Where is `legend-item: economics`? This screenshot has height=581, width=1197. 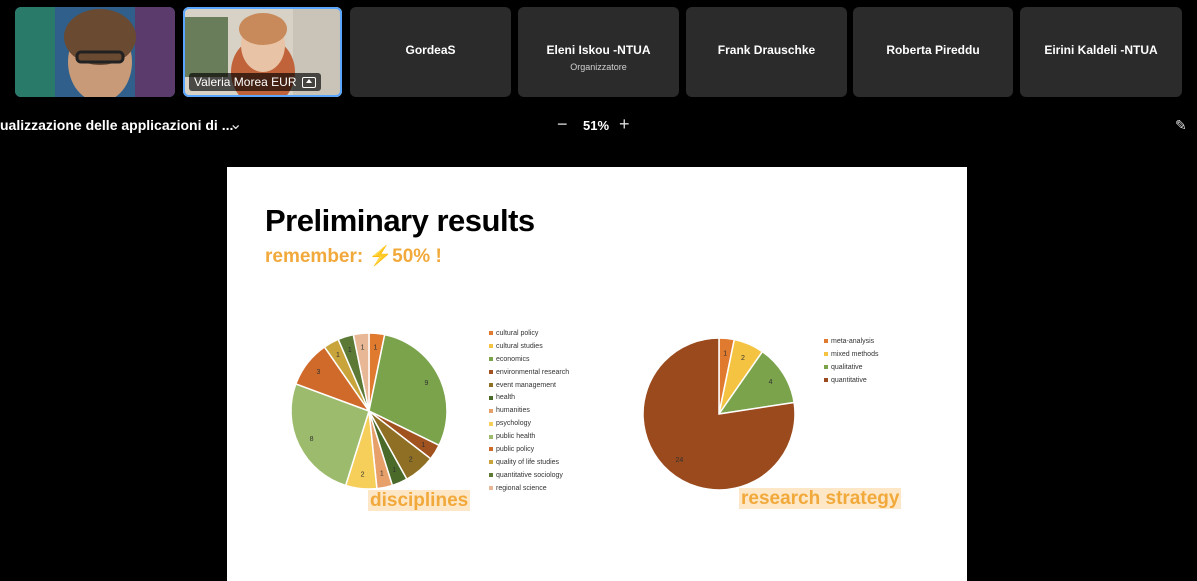
legend-item: economics is located at coordinates (529, 359).